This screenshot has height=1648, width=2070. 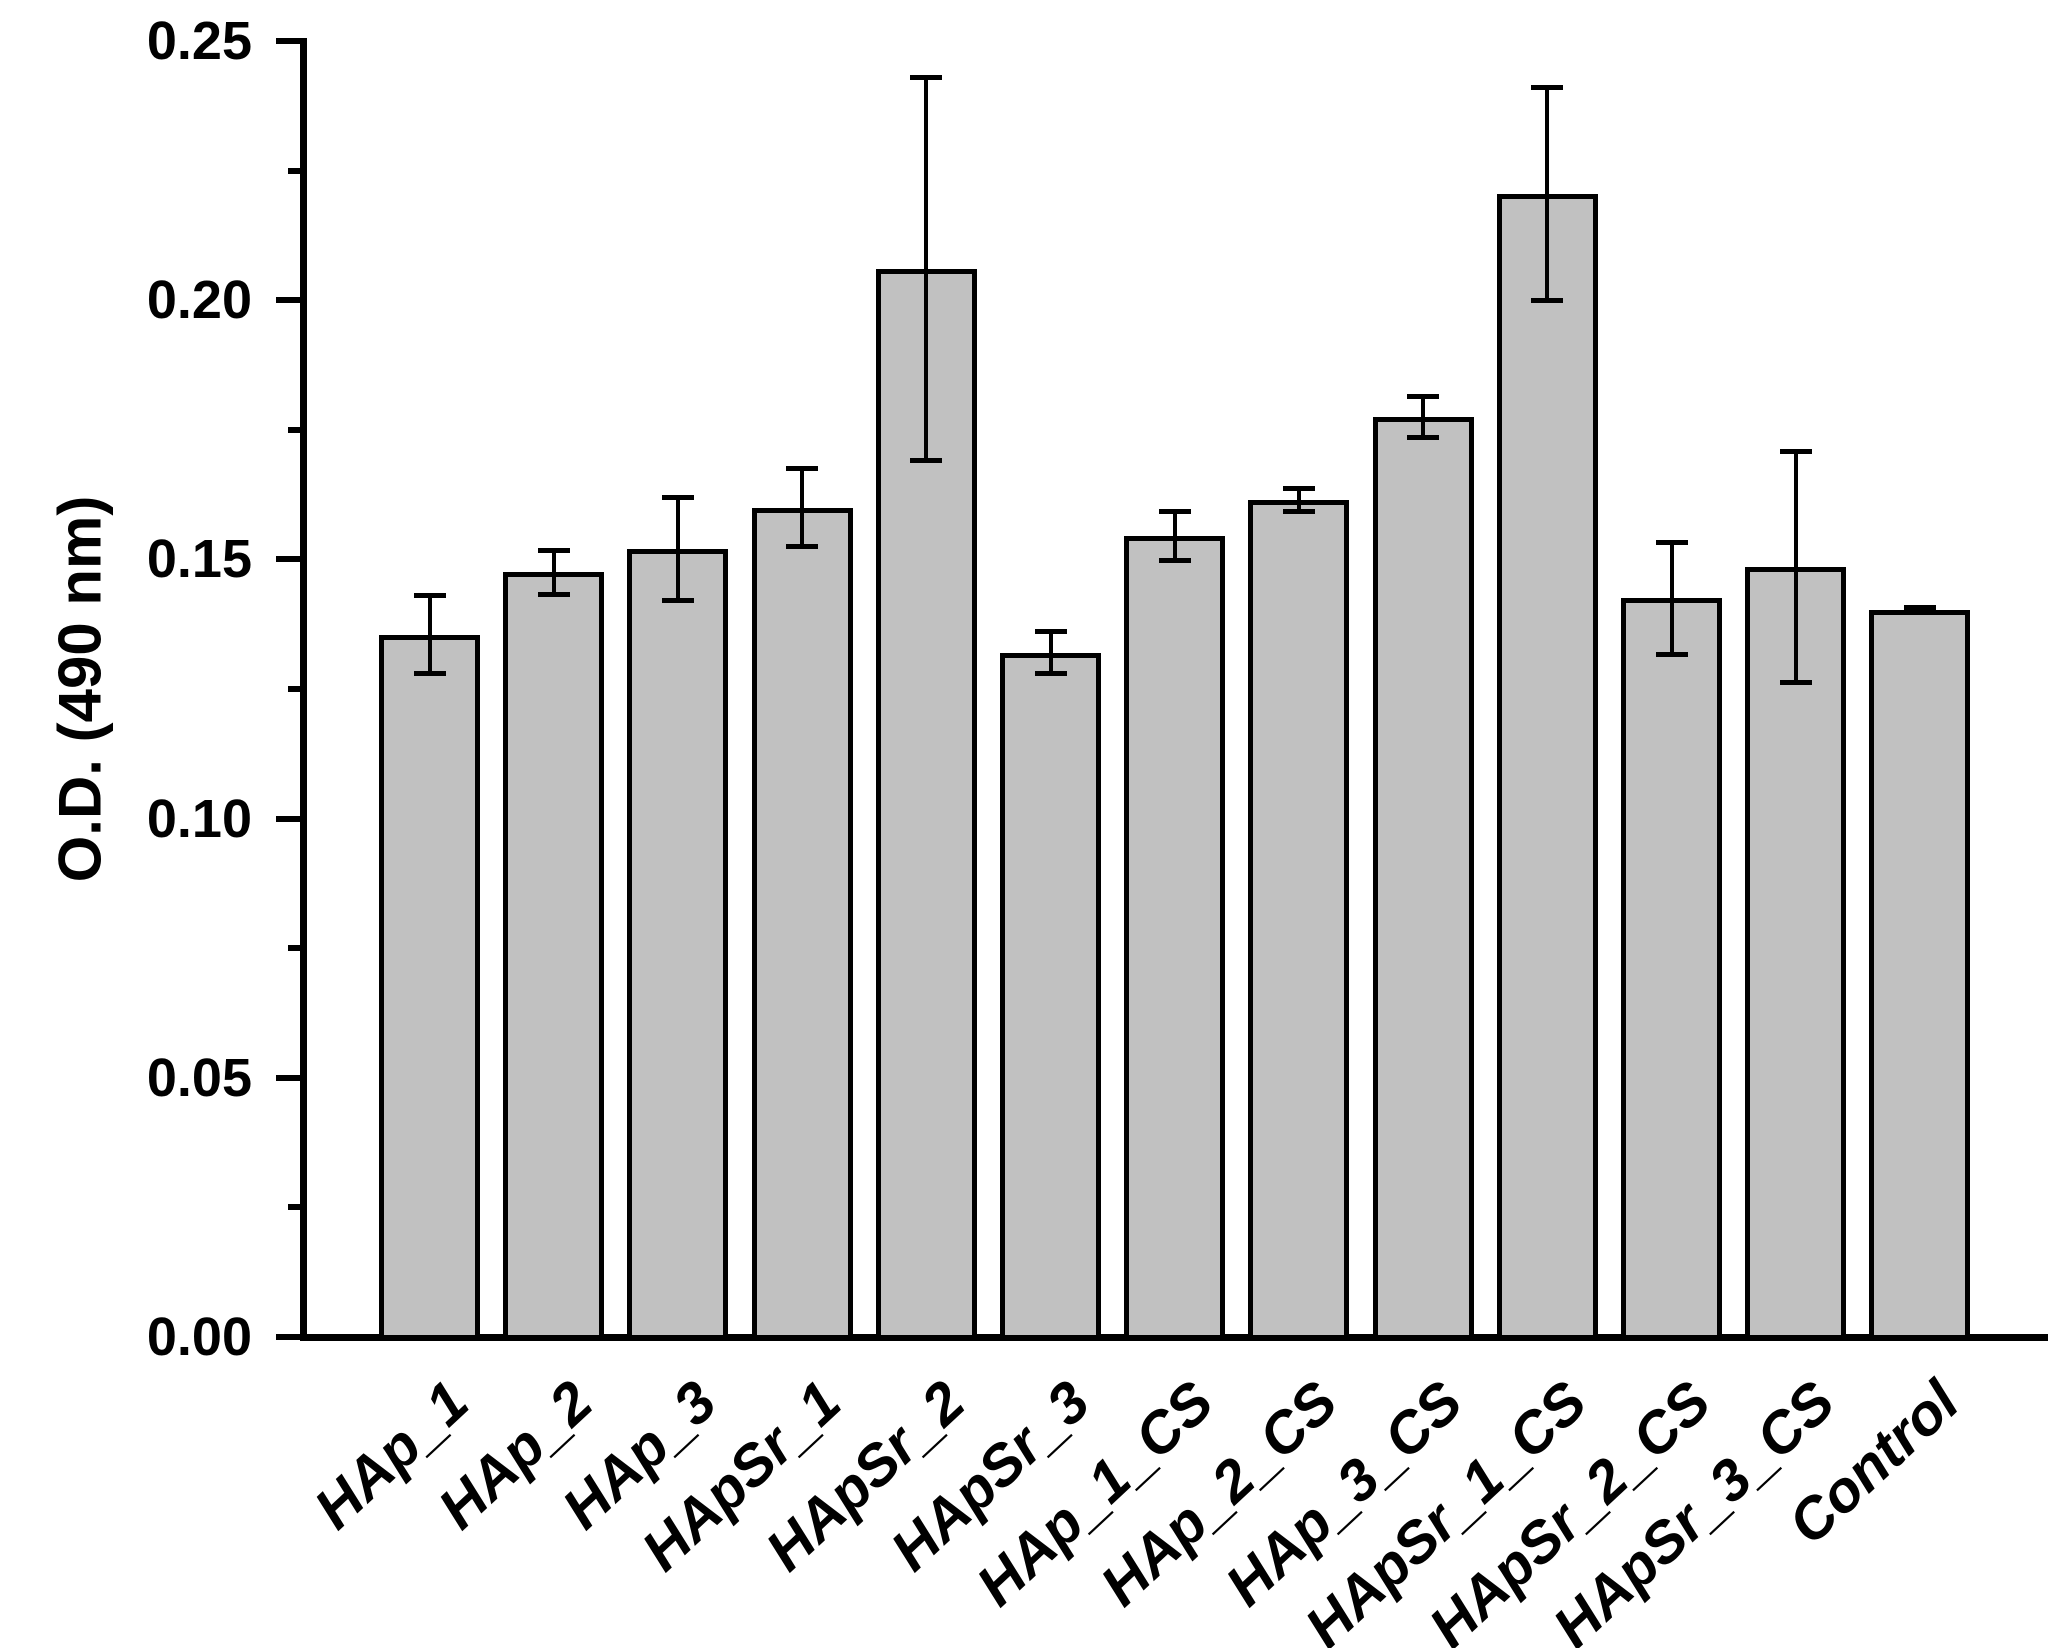 What do you see at coordinates (1423, 878) in the screenshot?
I see `bar-HAp_3_CS` at bounding box center [1423, 878].